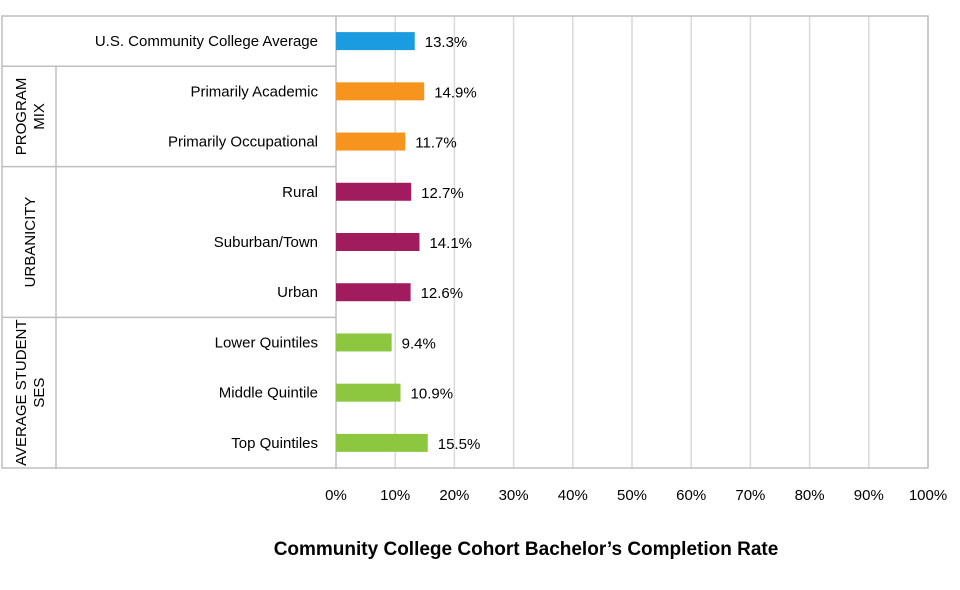  Describe the element at coordinates (39, 116) in the screenshot. I see `group-label-line: MIX` at that location.